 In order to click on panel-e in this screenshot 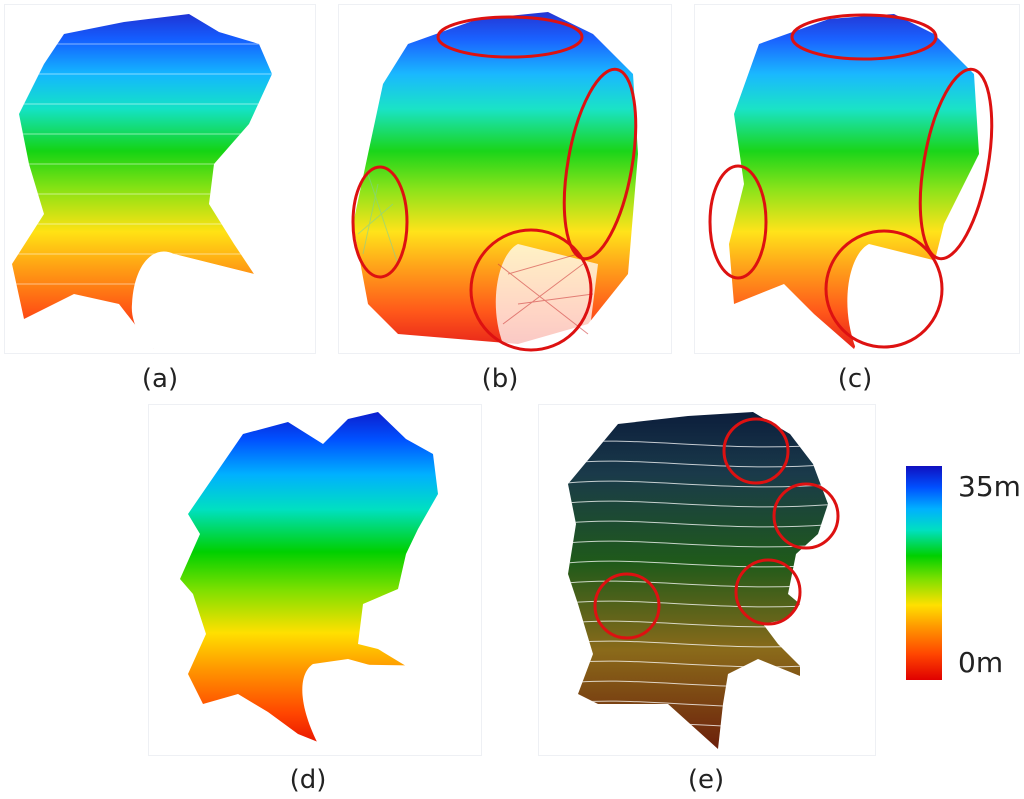, I will do `click(707, 580)`.